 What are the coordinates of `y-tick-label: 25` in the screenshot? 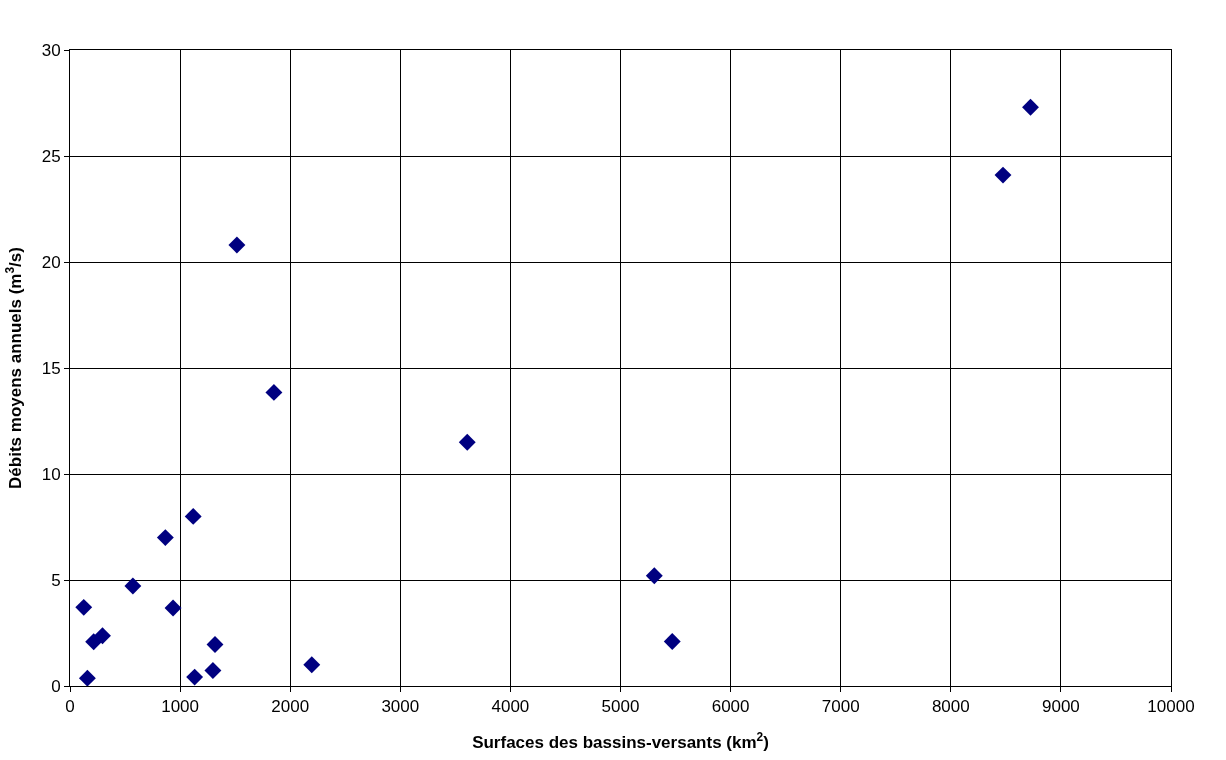 It's located at (51, 156).